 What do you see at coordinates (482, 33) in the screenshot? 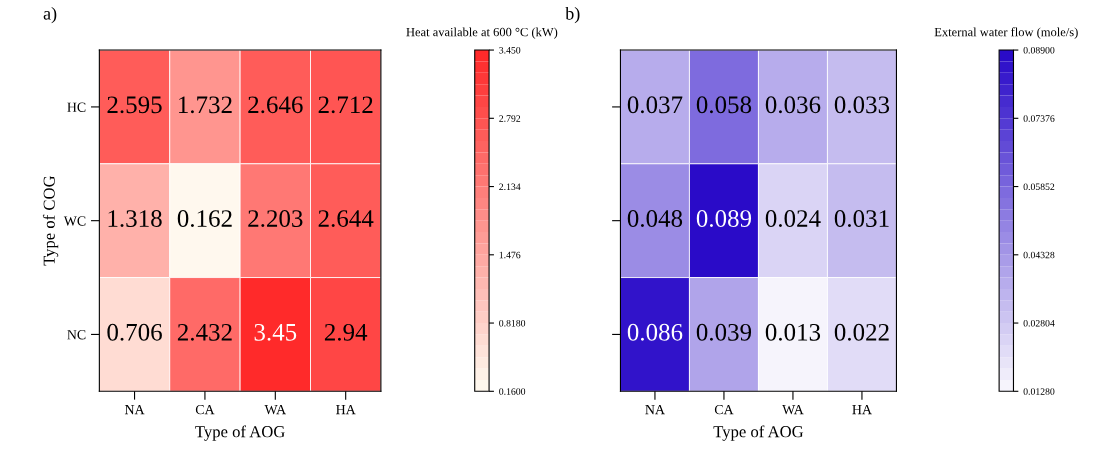
I see `color-bar-title: Heat available at 600 °C (kW)` at bounding box center [482, 33].